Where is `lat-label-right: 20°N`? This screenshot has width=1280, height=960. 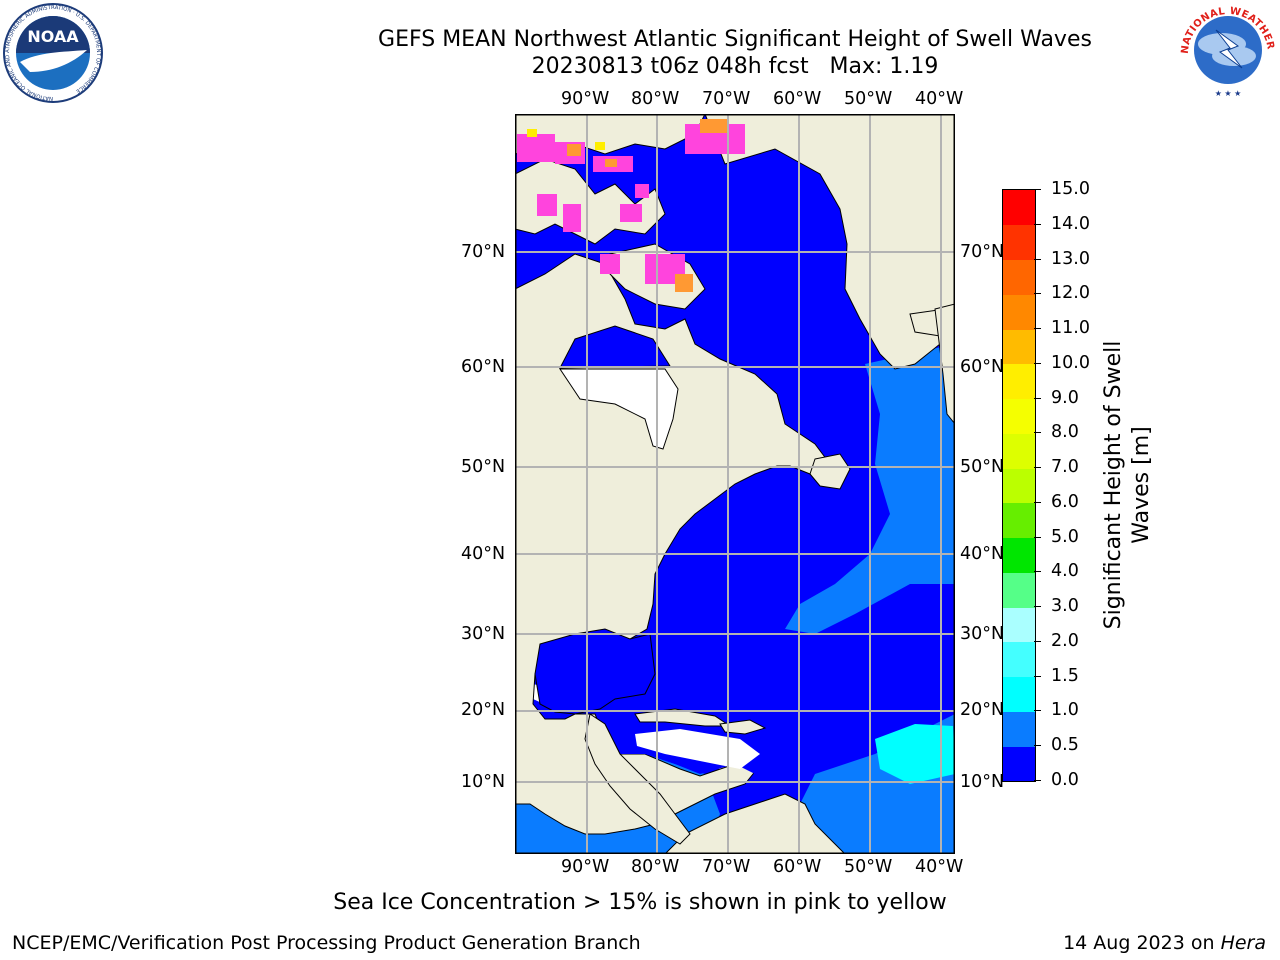
lat-label-right: 20°N is located at coordinates (982, 710).